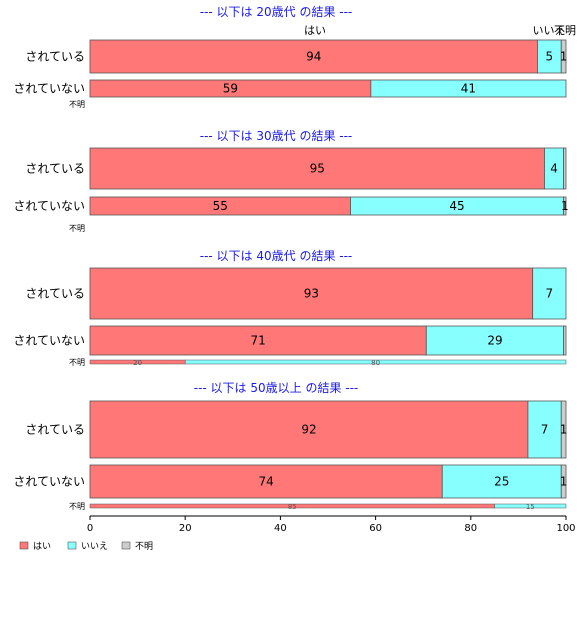 The image size is (580, 636). I want to click on segment-label: 5, so click(550, 57).